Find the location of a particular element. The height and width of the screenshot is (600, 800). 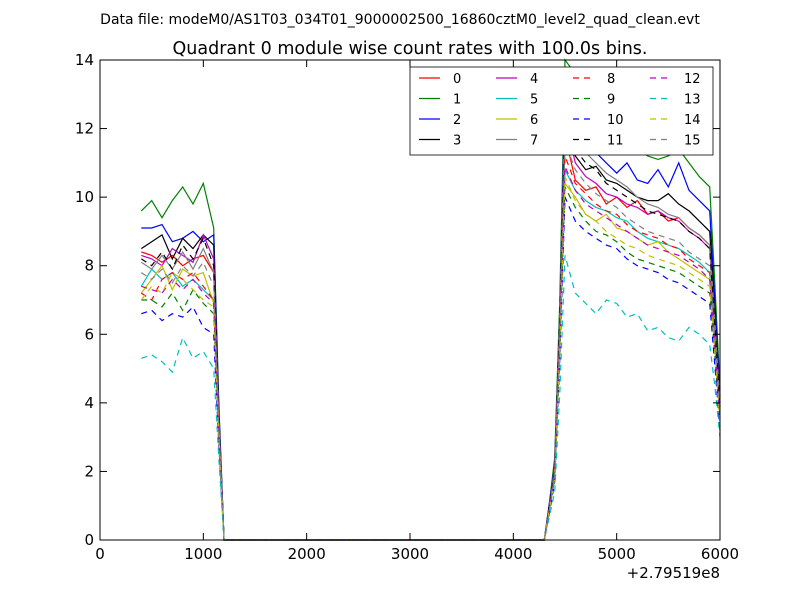

legend-label-11: 11 is located at coordinates (615, 141).